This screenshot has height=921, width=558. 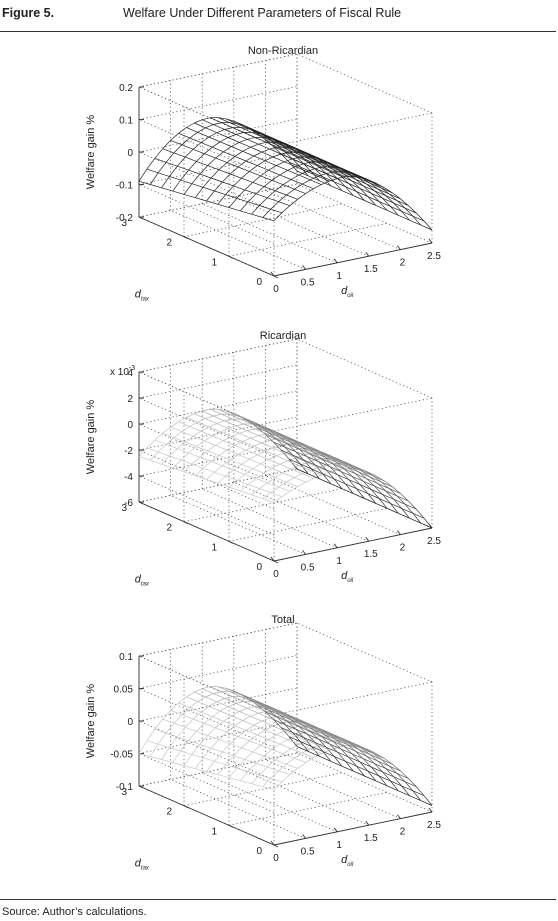 I want to click on gridline-floor-y, so click(x=263, y=789).